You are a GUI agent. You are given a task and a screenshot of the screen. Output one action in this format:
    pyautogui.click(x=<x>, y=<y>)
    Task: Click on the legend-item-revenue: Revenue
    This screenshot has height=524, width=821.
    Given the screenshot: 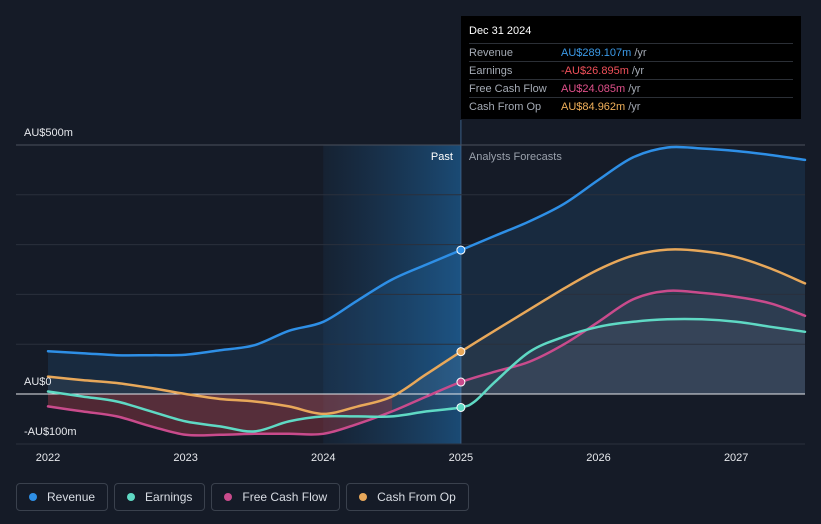 What is the action you would take?
    pyautogui.click(x=62, y=497)
    